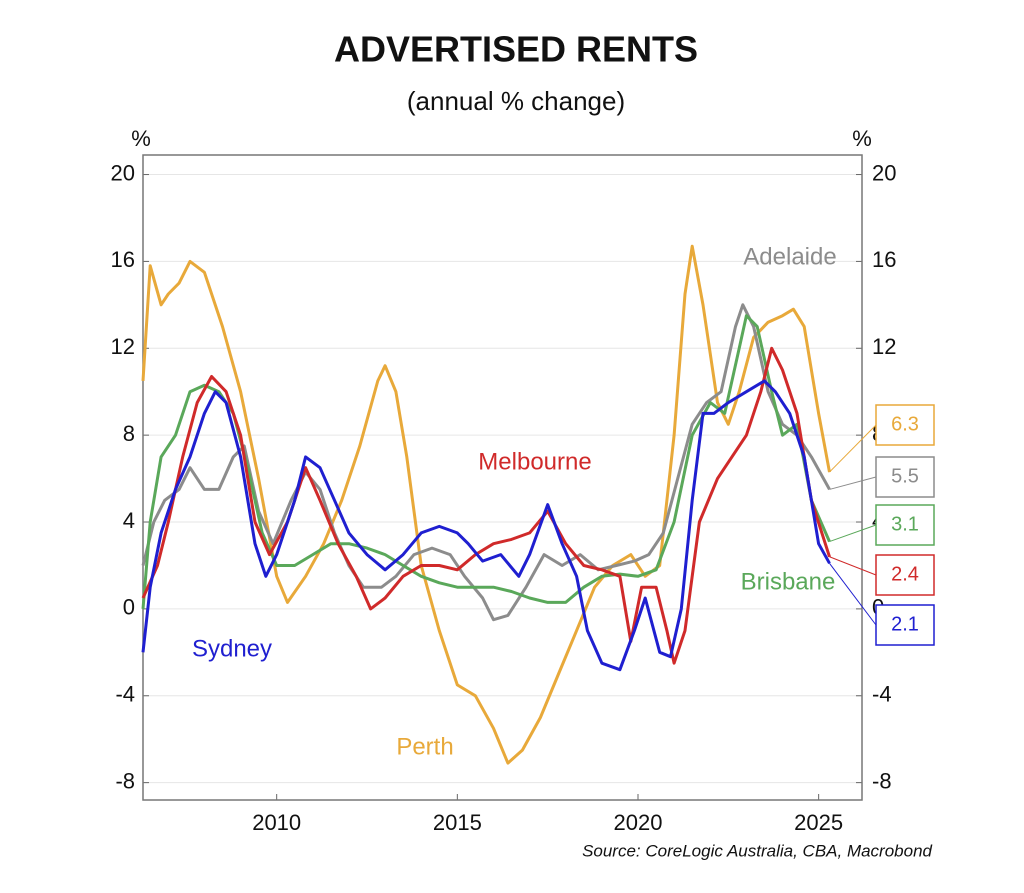 The width and height of the screenshot is (1024, 893). Describe the element at coordinates (232, 648) in the screenshot. I see `series-label: Sydney` at that location.